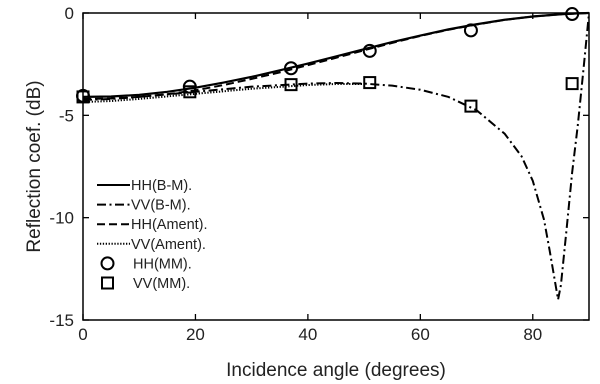  Describe the element at coordinates (161, 186) in the screenshot. I see `legend-label-hh-b-m: HH(B-M).` at that location.